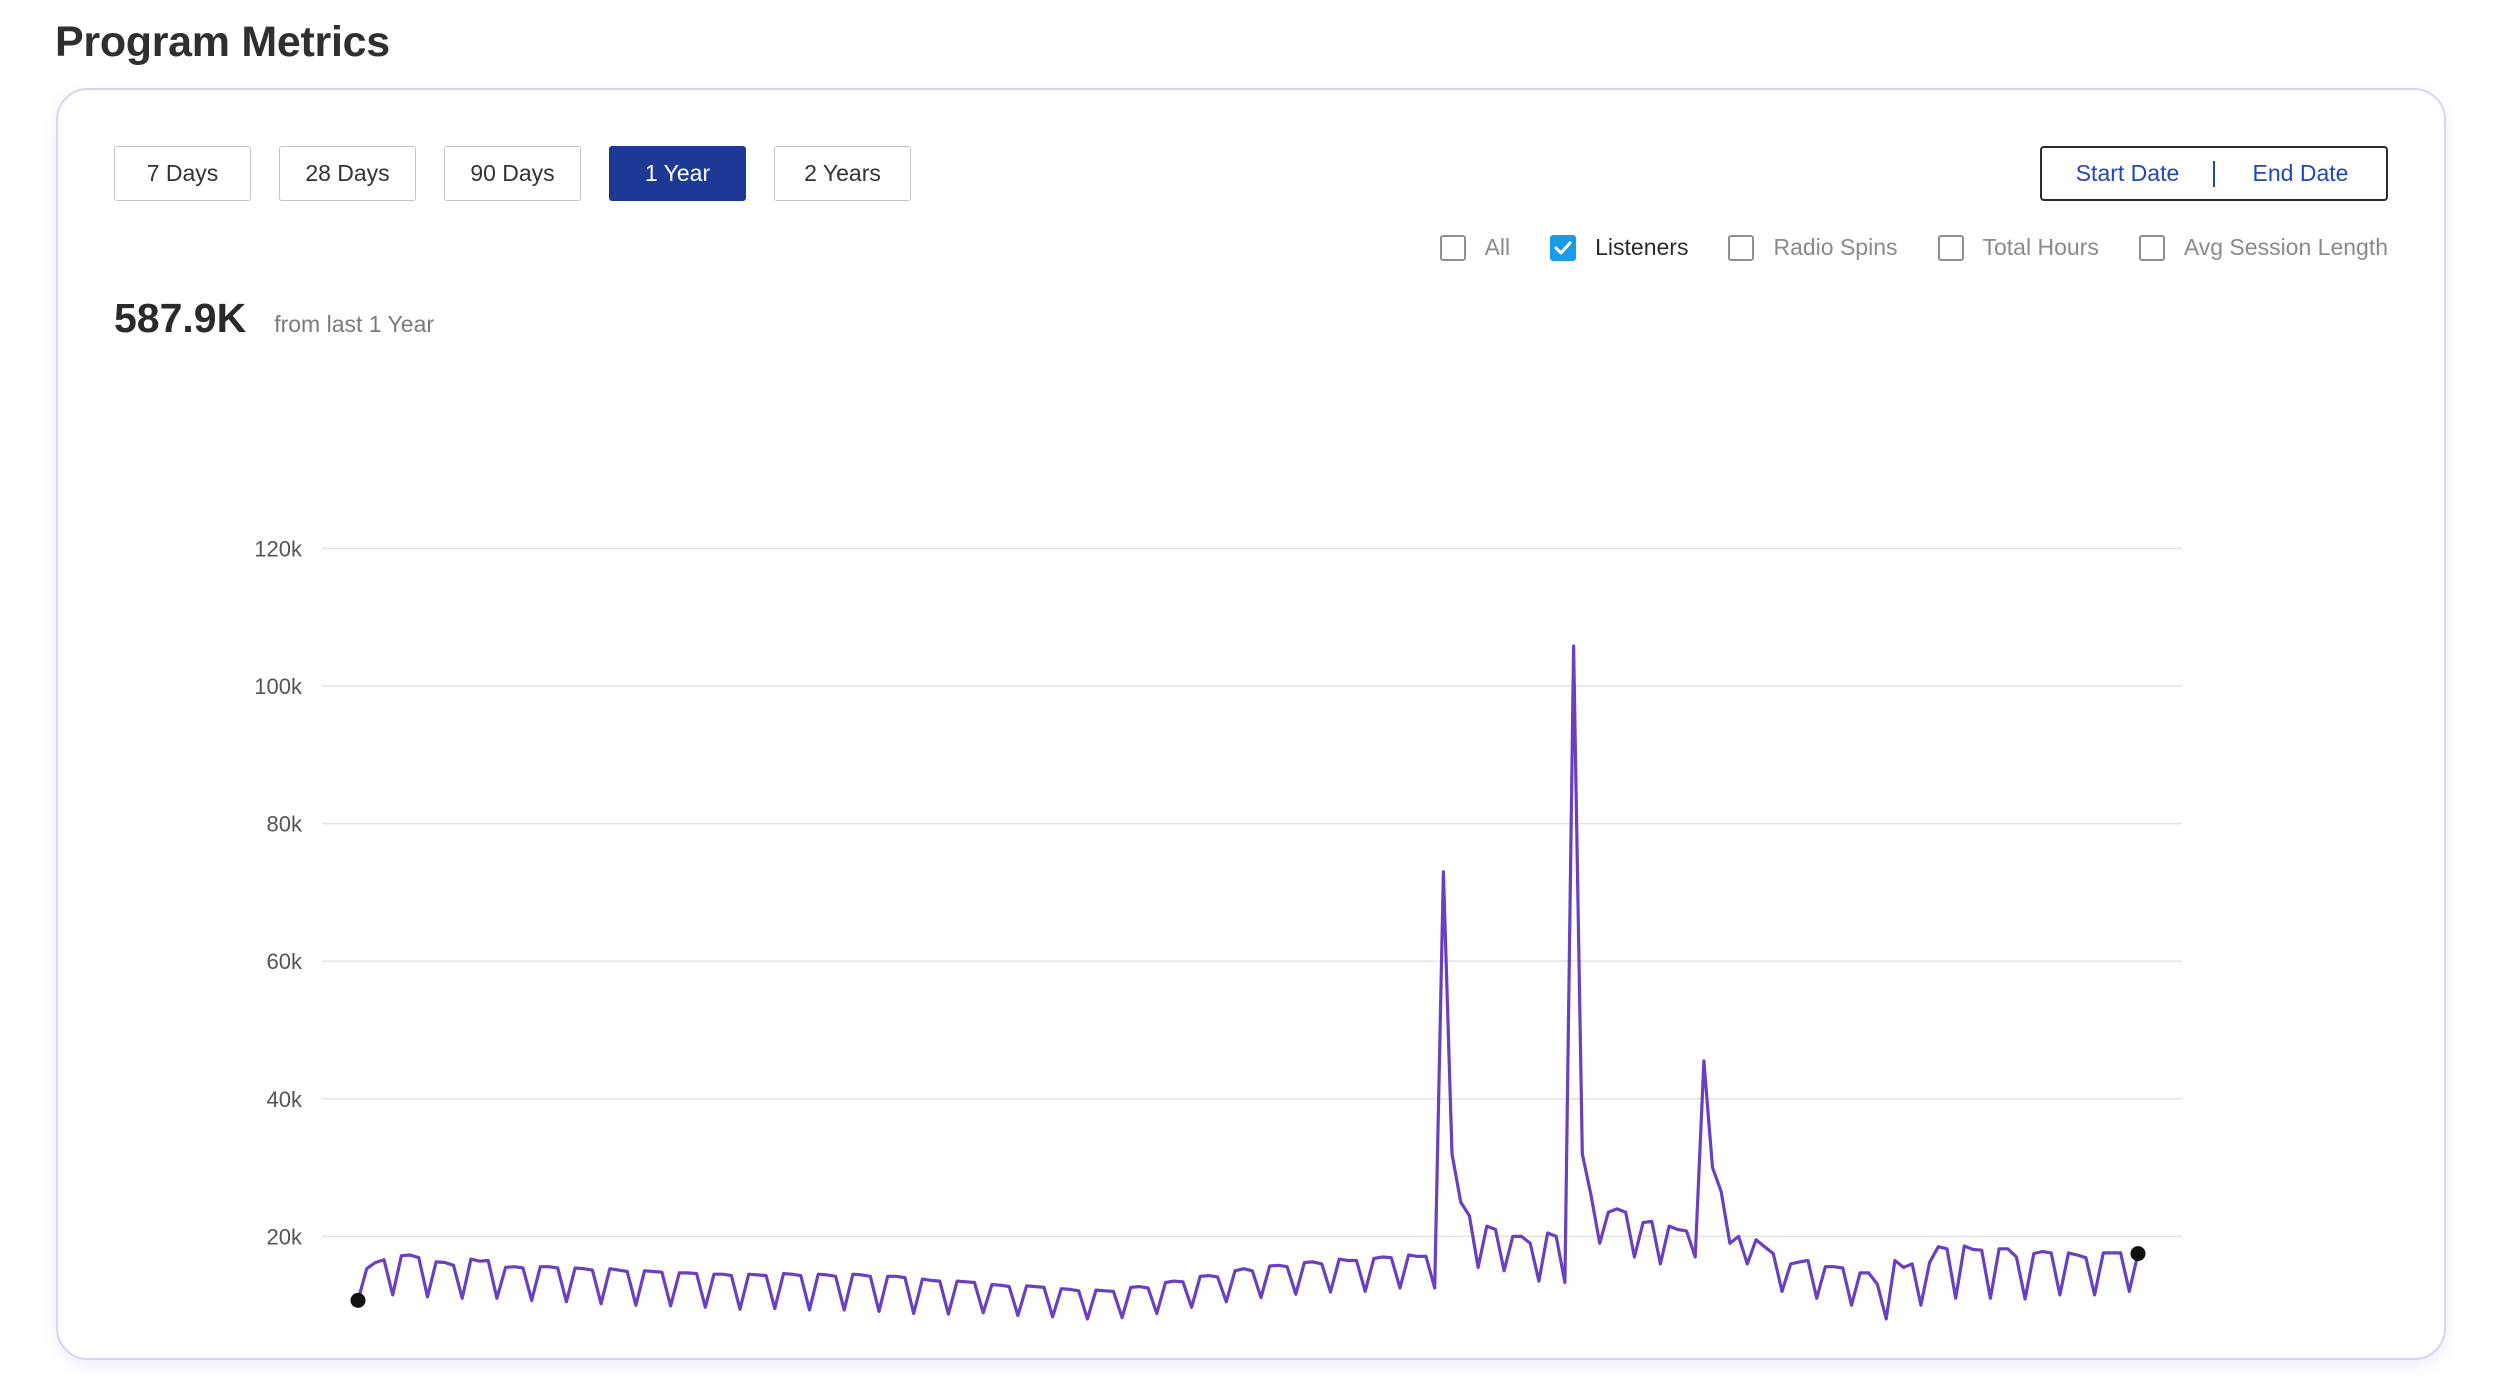  What do you see at coordinates (2127, 173) in the screenshot?
I see `start-date-field: Start Date` at bounding box center [2127, 173].